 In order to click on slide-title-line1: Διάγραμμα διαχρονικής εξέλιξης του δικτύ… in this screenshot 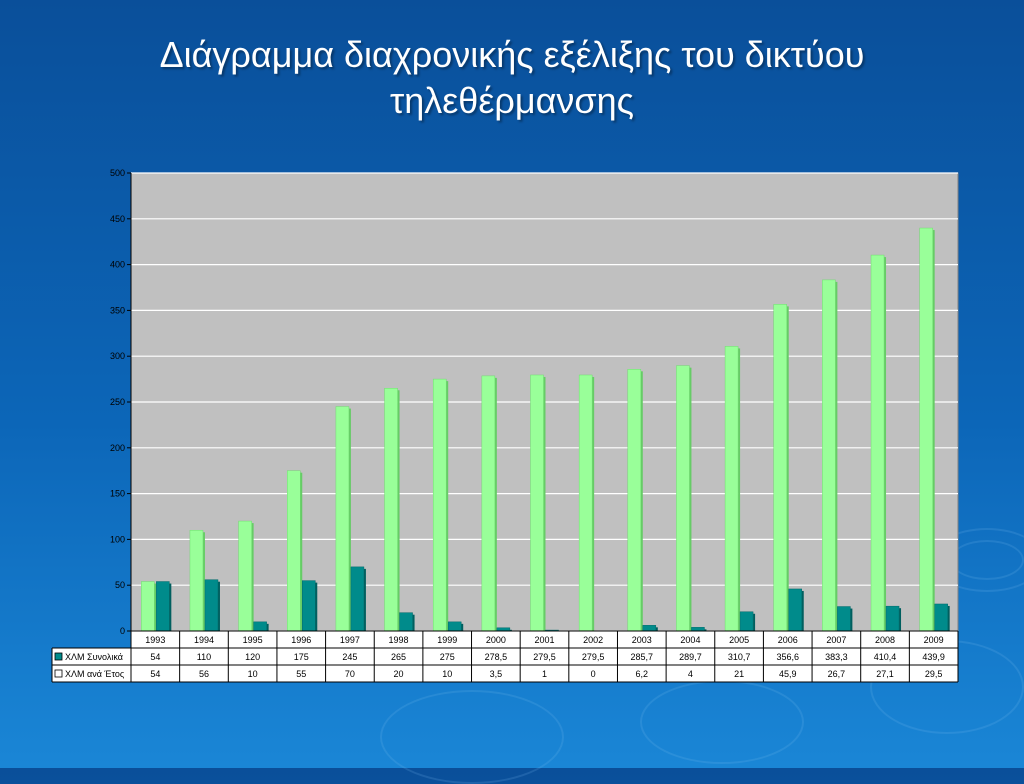, I will do `click(512, 54)`.